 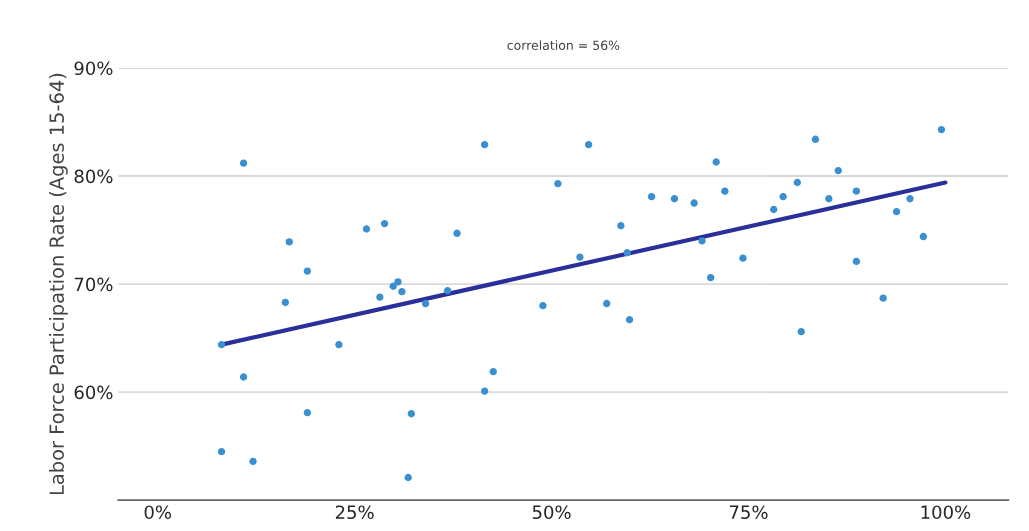 What do you see at coordinates (563, 45) in the screenshot?
I see `text: correlation = 56%` at bounding box center [563, 45].